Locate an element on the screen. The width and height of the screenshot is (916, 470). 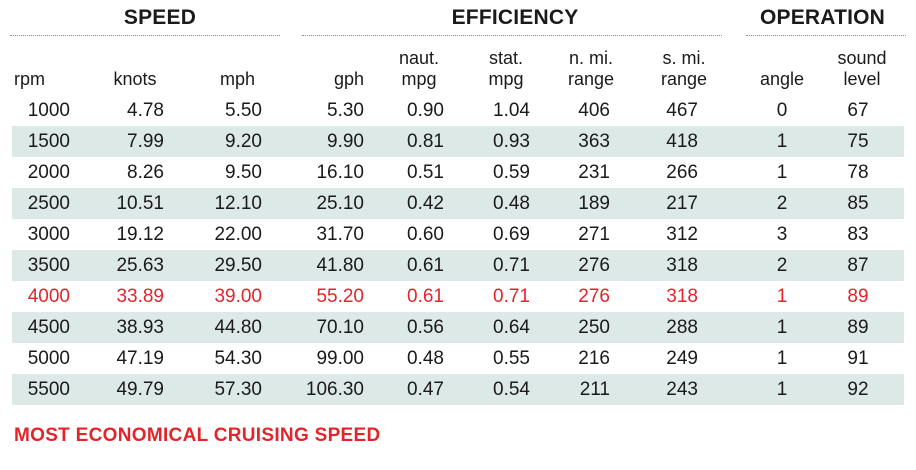
column-header-line: angle is located at coordinates (782, 79).